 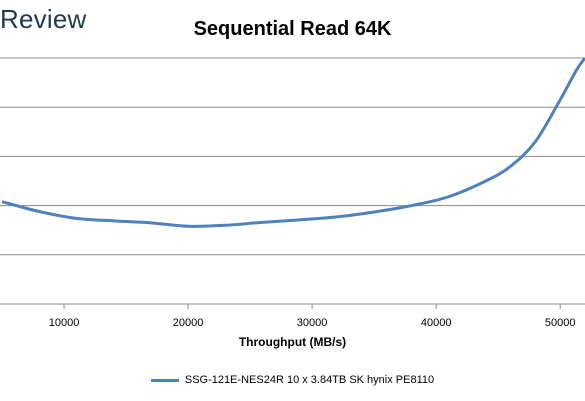 I want to click on x-tick-label-3: 40000, so click(x=436, y=323).